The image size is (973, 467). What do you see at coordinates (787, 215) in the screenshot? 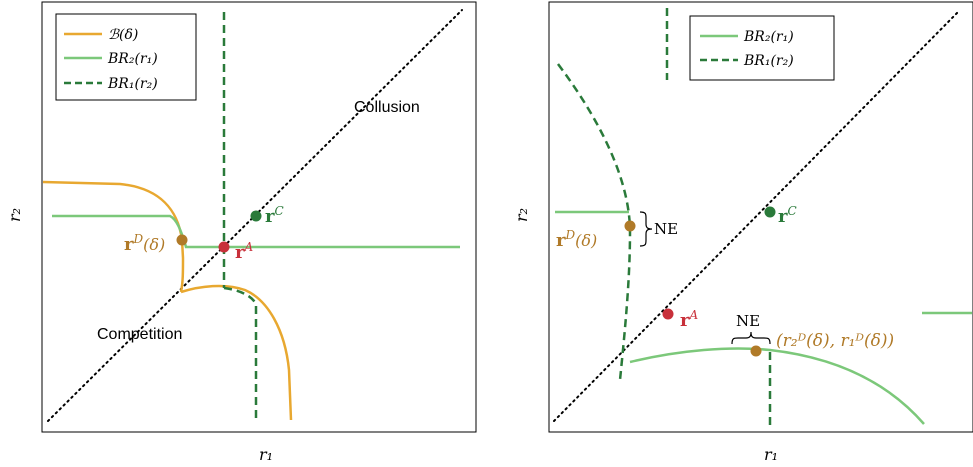
I see `right-label-rC: rC` at bounding box center [787, 215].